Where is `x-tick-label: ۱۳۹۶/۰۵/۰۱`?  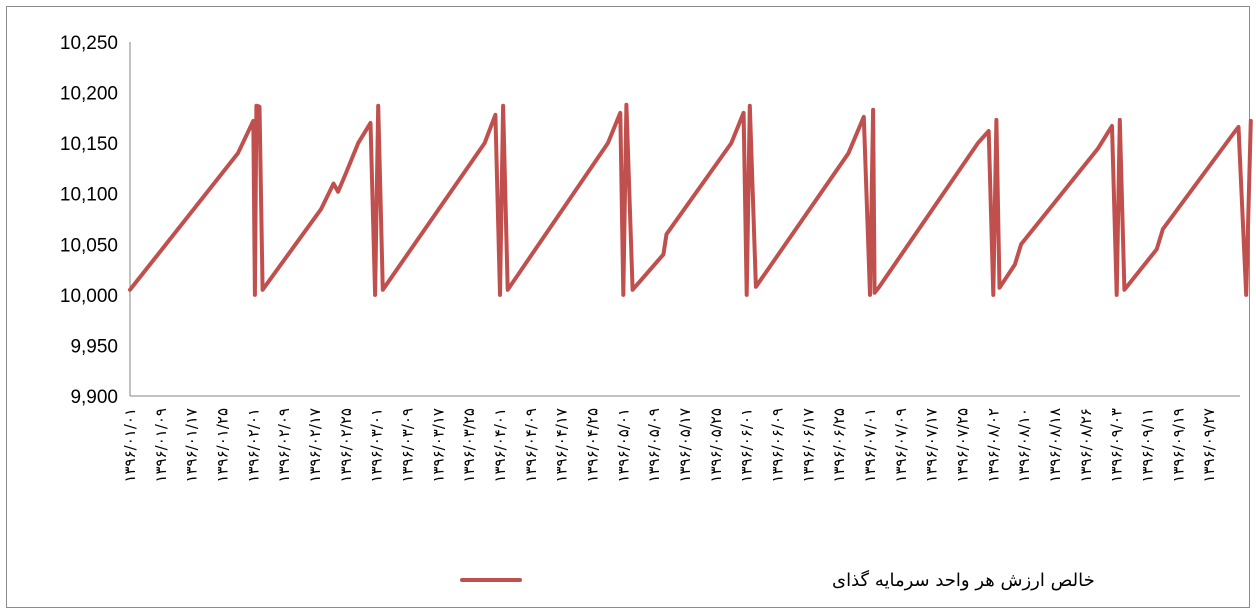
x-tick-label: ۱۳۹۶/۰۵/۰۱ is located at coordinates (623, 445).